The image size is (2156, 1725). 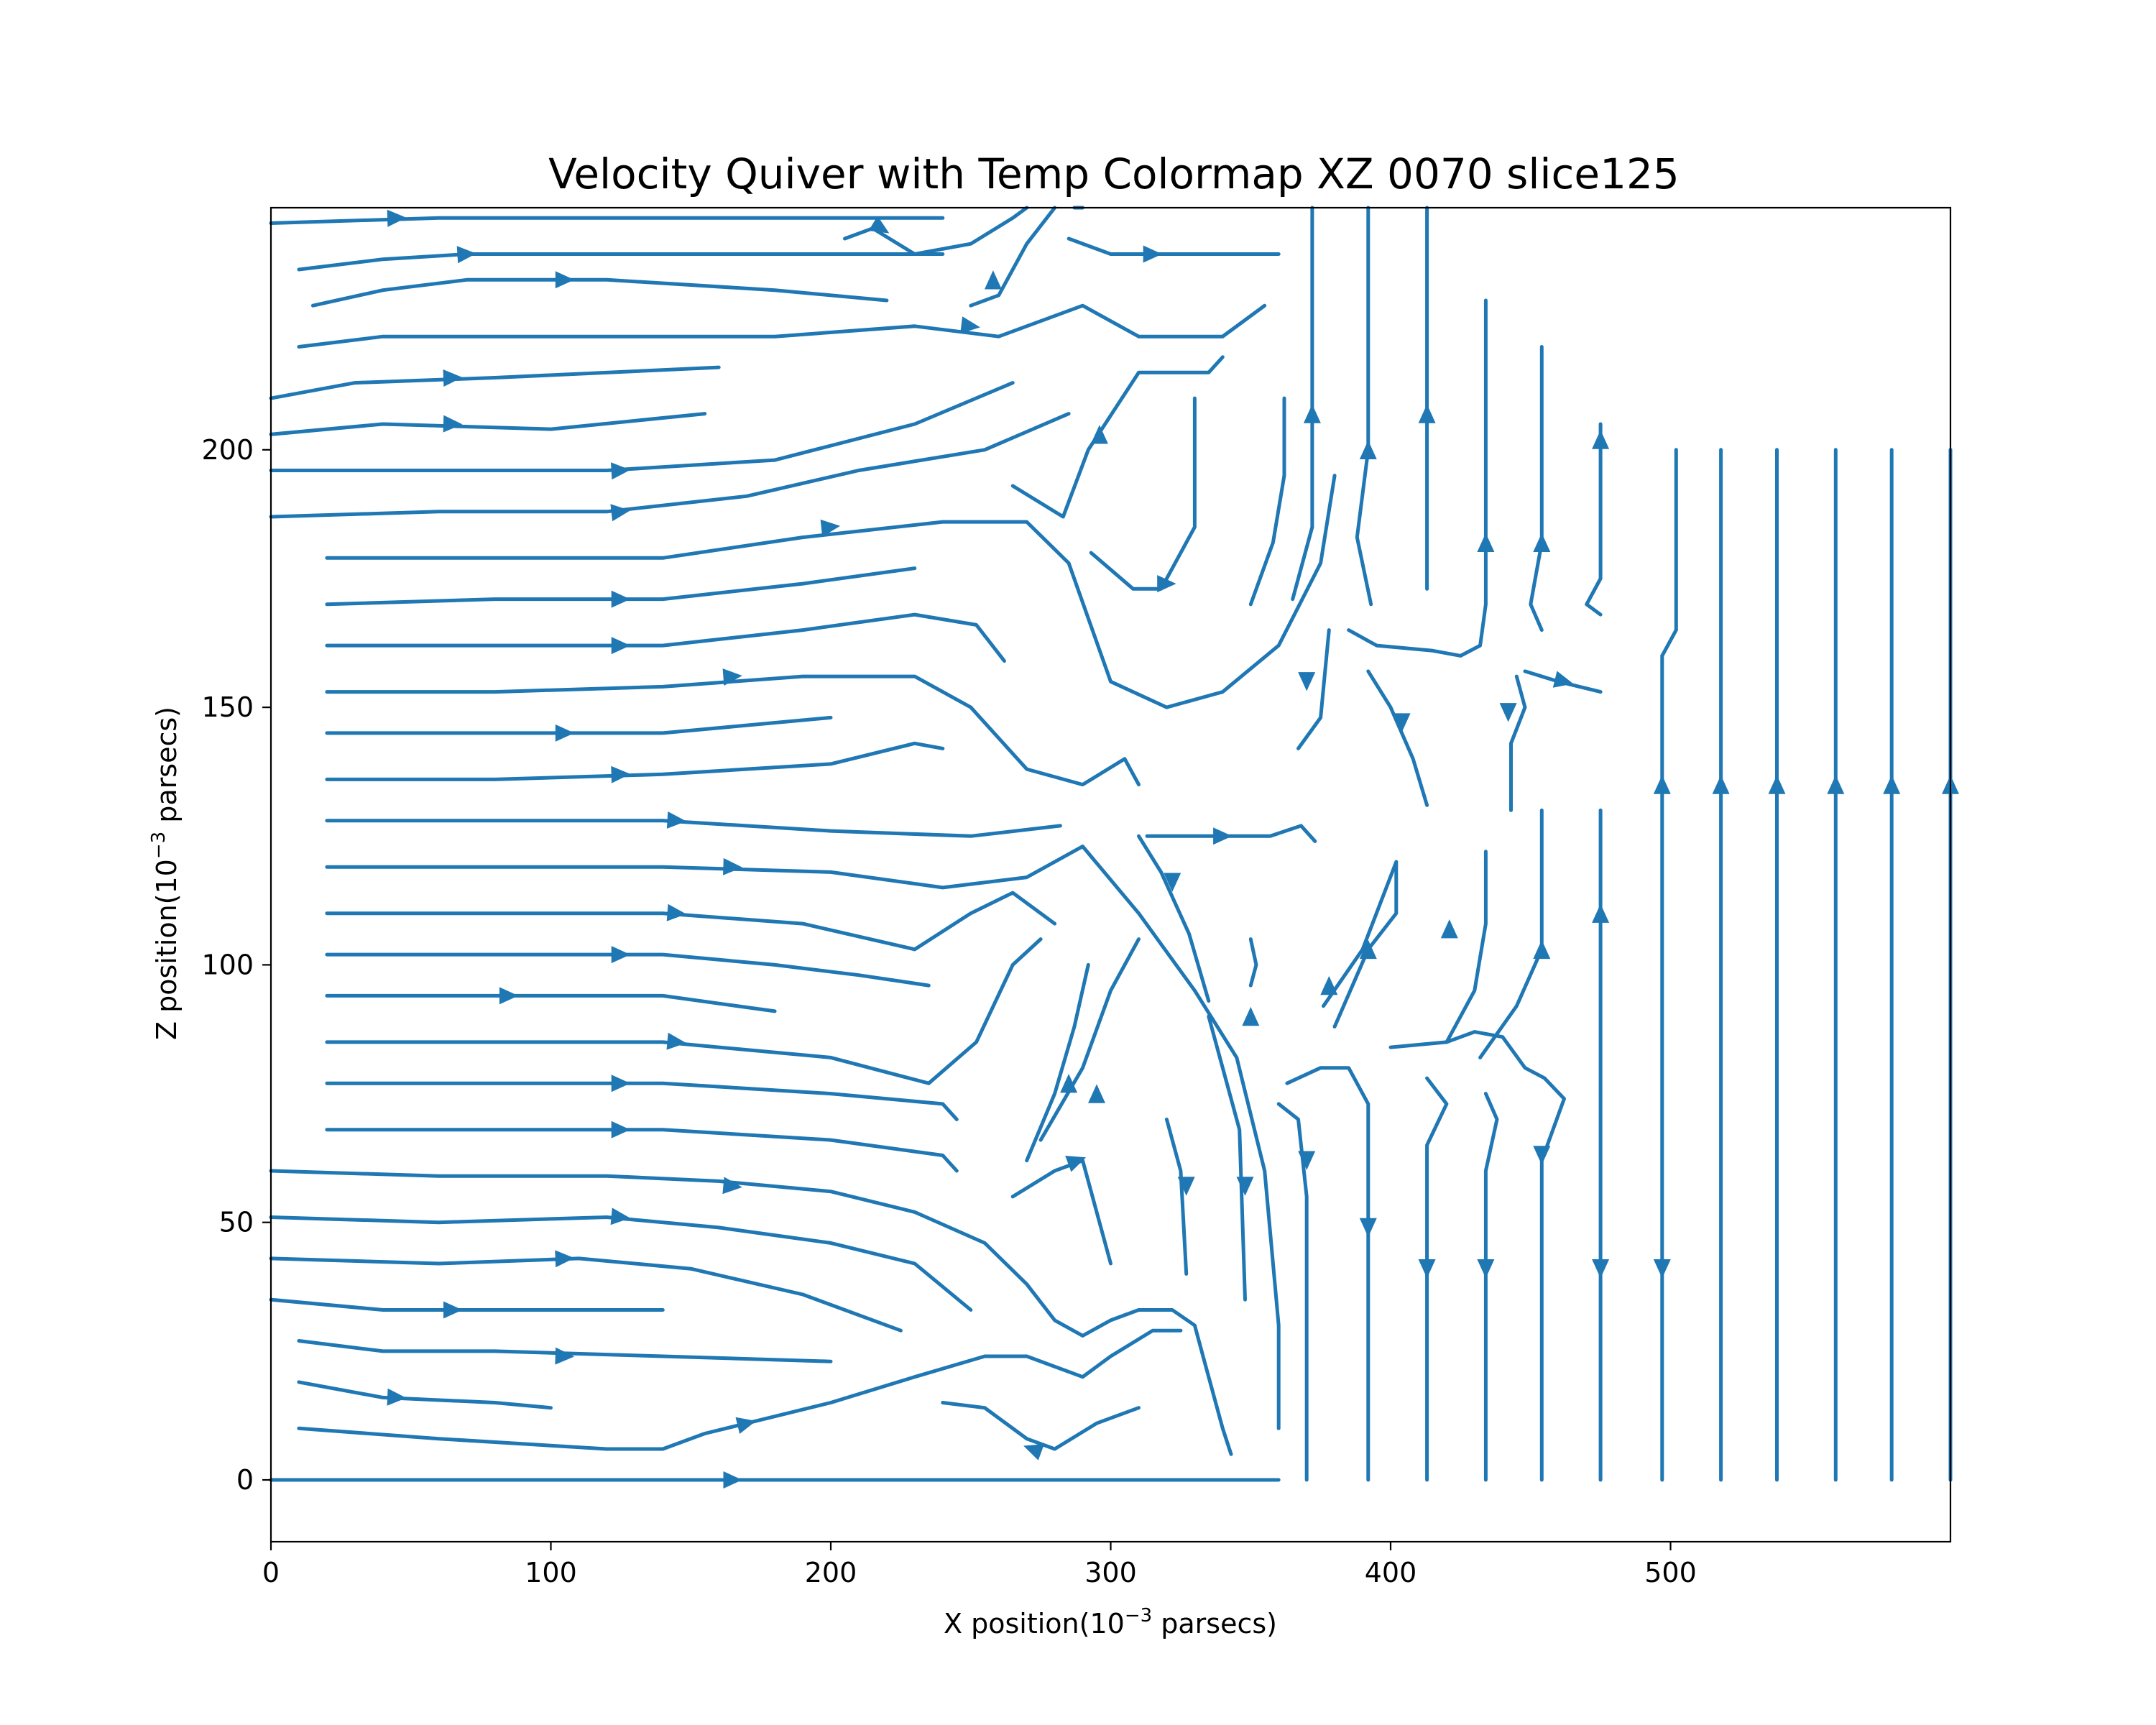 What do you see at coordinates (228, 964) in the screenshot?
I see `y-tick-label: 100` at bounding box center [228, 964].